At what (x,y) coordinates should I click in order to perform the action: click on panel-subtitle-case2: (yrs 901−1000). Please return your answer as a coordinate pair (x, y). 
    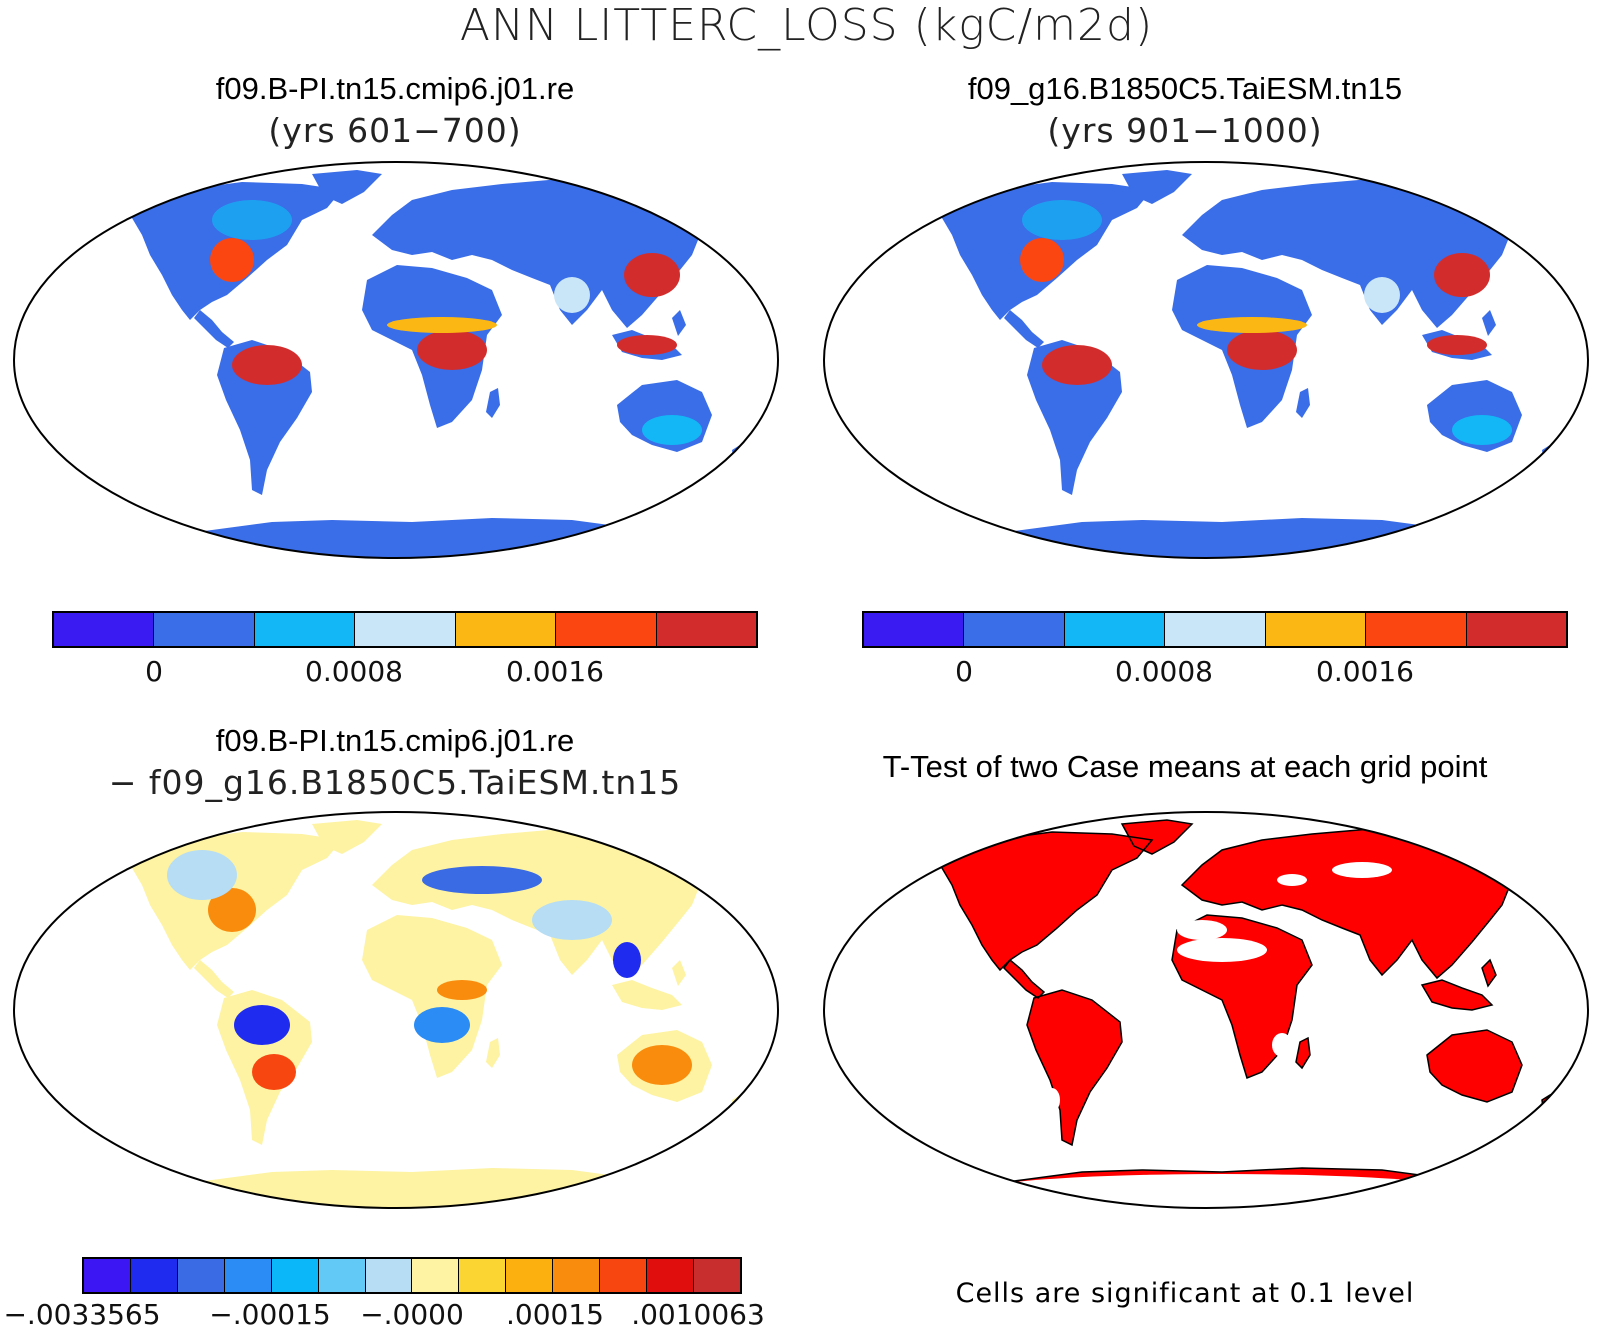
    Looking at the image, I should click on (1185, 130).